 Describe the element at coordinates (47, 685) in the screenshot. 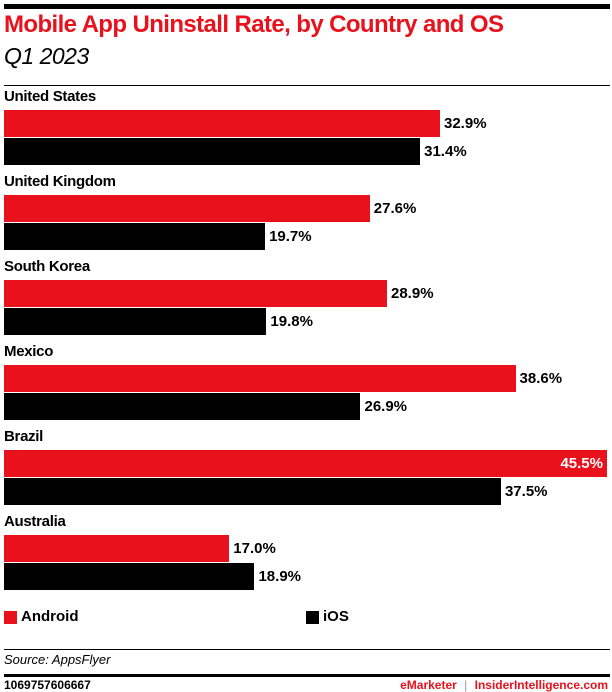

I see `chart-id: 1069757606667` at that location.